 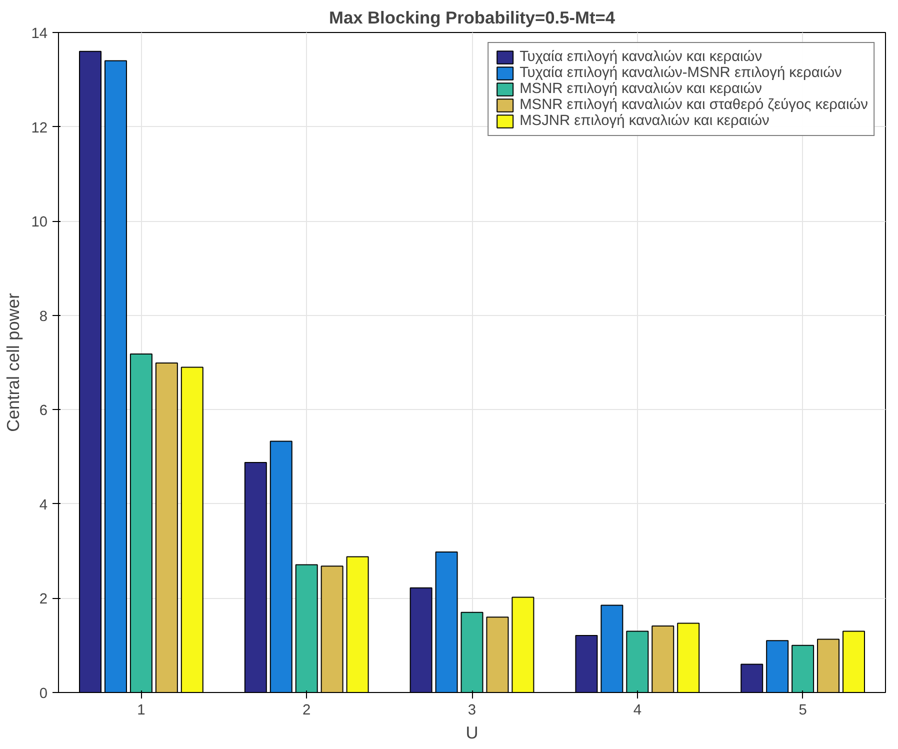 I want to click on legend-label: Τυχαία επιλογή καναλιών-MSNR επιλογή κεραιών, so click(x=681, y=73).